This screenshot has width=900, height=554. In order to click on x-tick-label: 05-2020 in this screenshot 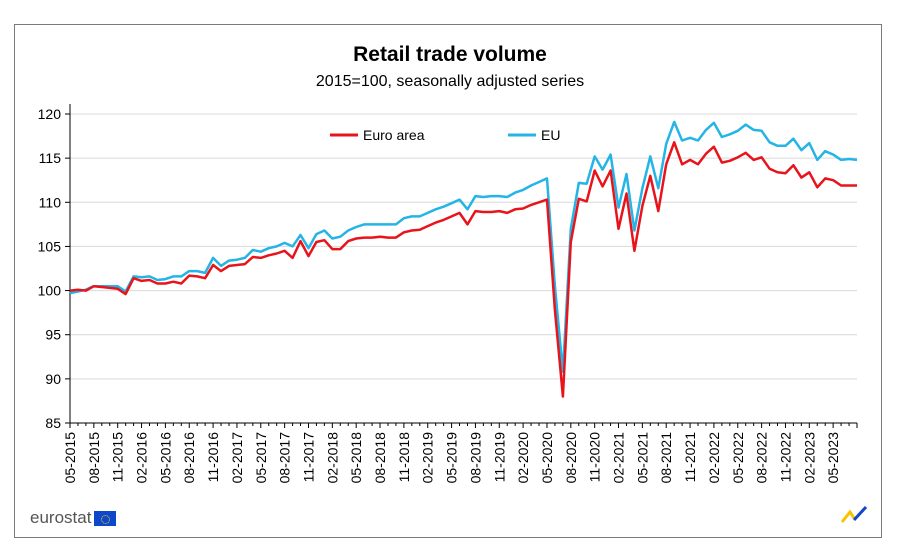, I will do `click(547, 458)`.